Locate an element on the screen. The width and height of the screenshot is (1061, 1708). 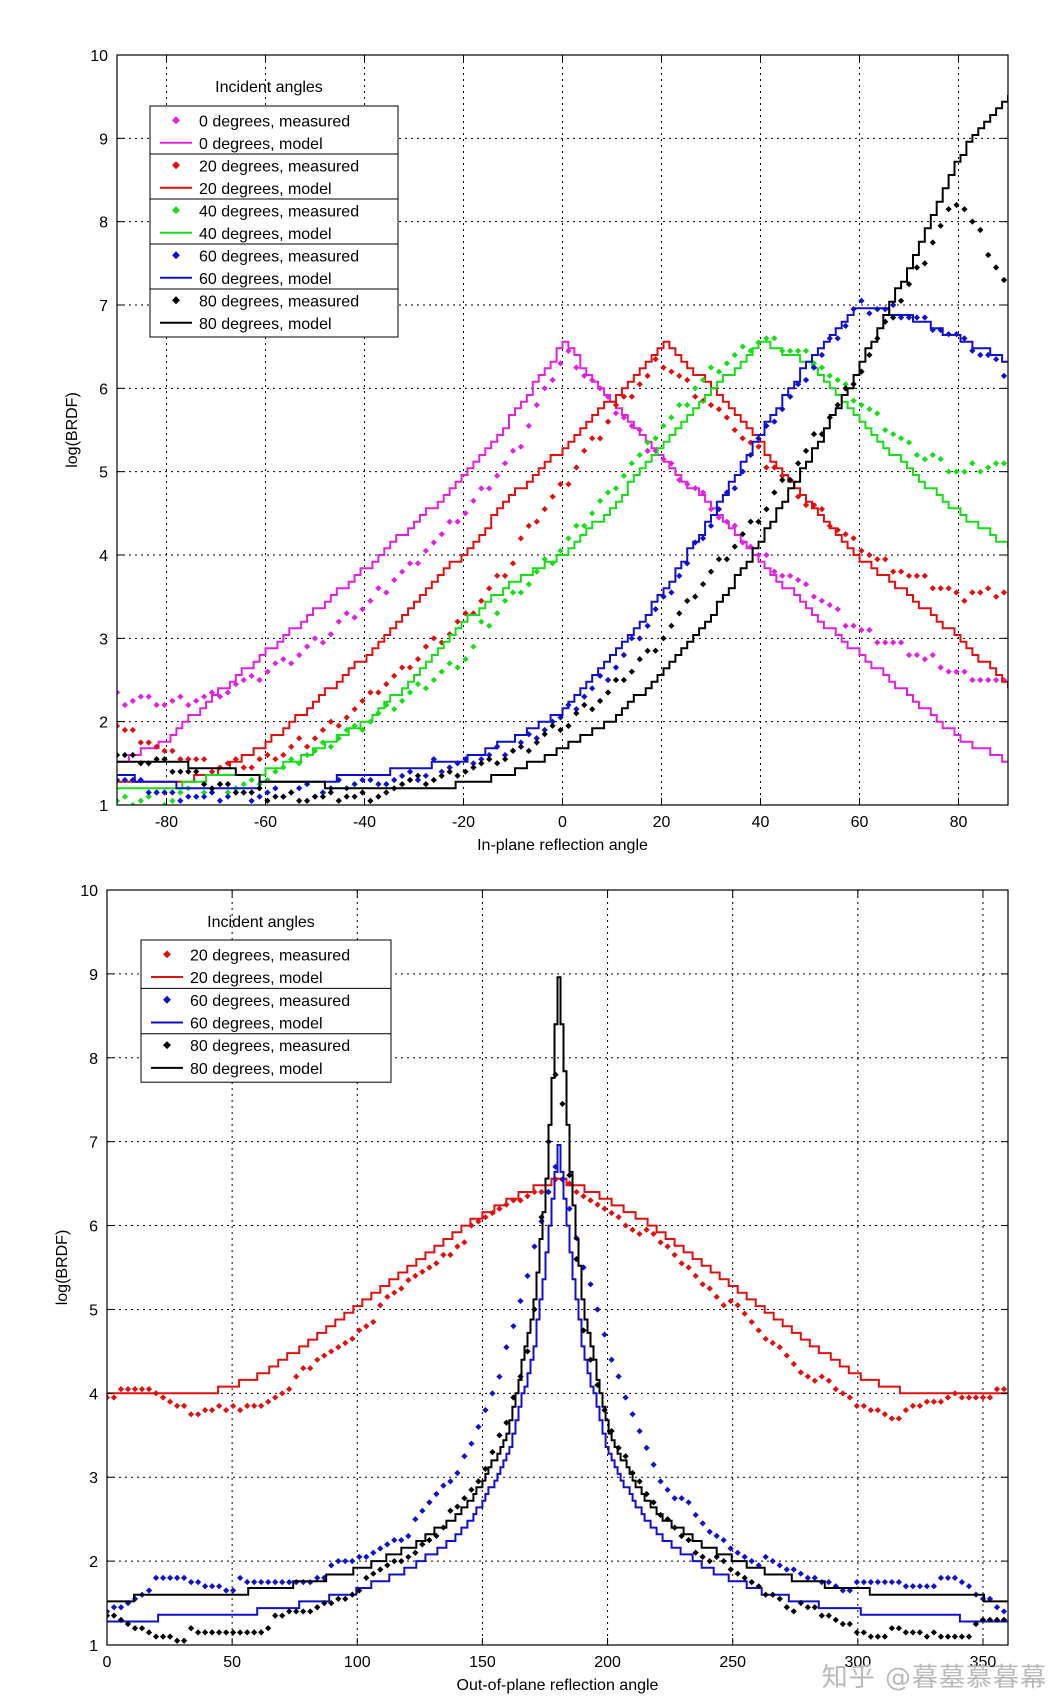
legend-swatch-marker is located at coordinates (176, 300).